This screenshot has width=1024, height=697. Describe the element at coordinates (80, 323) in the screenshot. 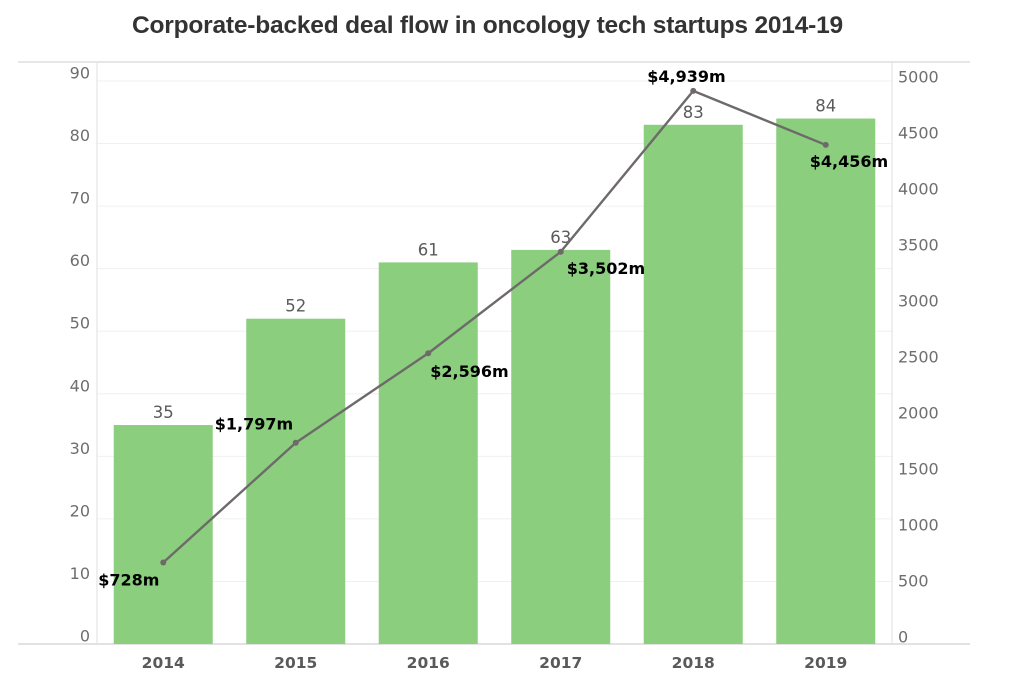

I see `y-left-tick-label: 50` at that location.